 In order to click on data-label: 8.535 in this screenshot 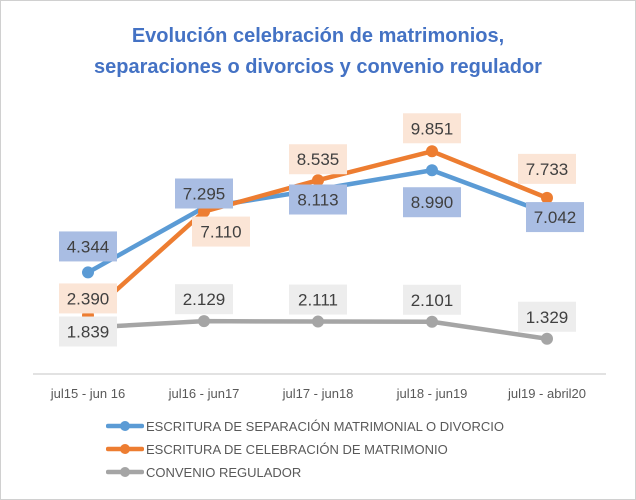, I will do `click(318, 159)`.